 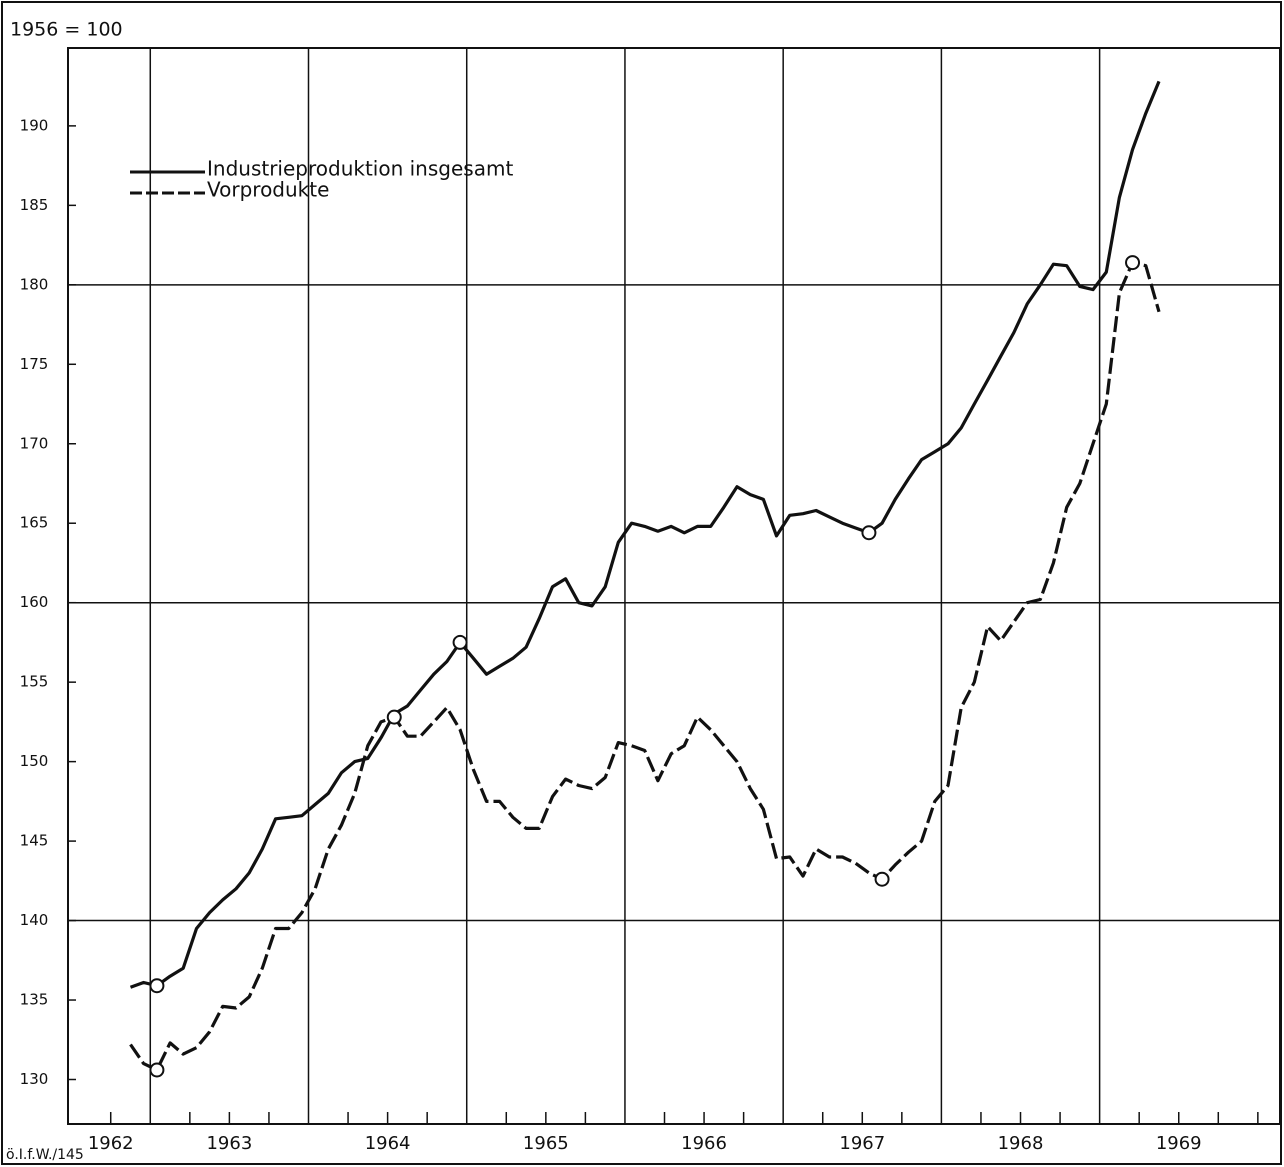 I want to click on y-tick-label: 130, so click(x=34, y=1079).